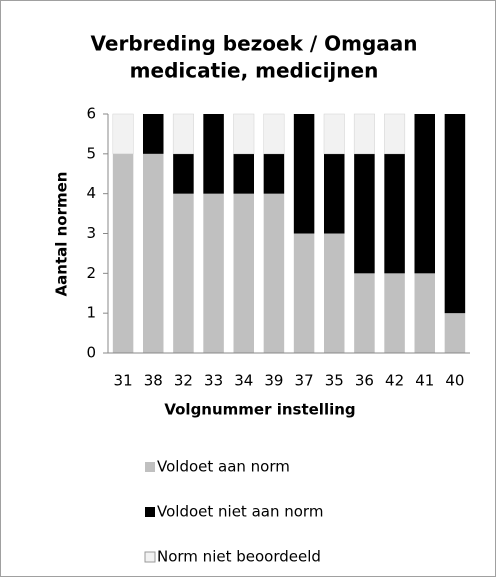  I want to click on y-tick-label: 2, so click(91, 273).